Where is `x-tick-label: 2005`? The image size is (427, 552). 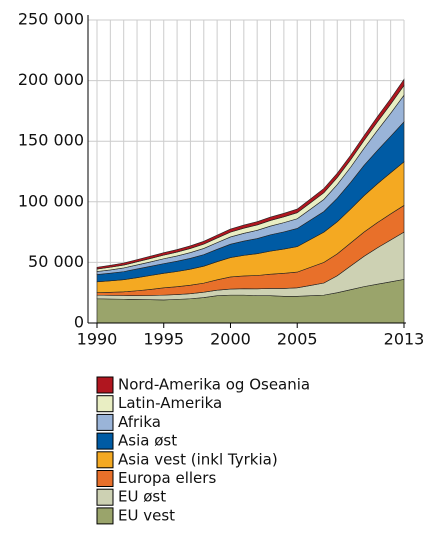
x-tick-label: 2005 is located at coordinates (297, 339).